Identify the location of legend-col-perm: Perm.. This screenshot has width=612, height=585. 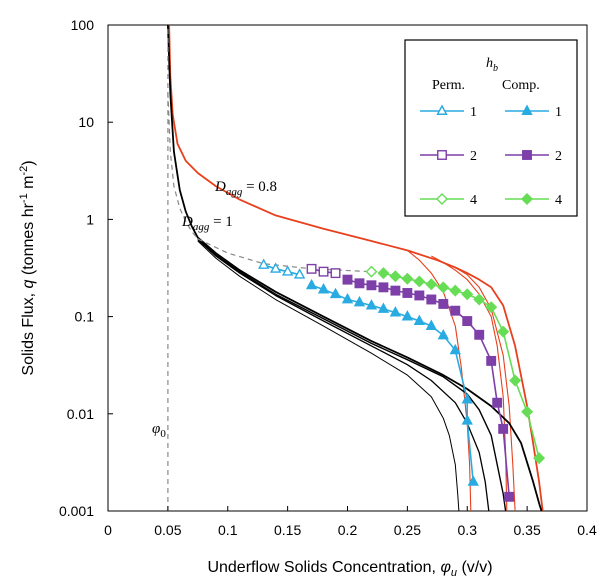
(448, 85).